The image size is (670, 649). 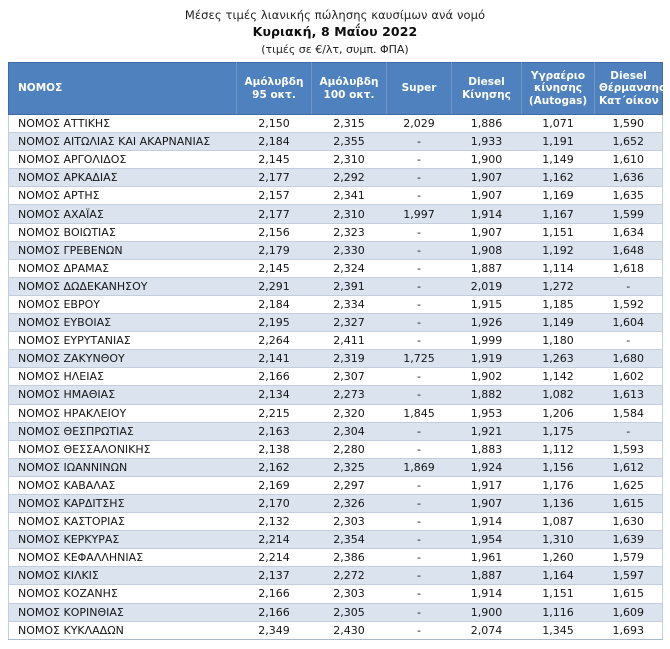 What do you see at coordinates (486, 88) in the screenshot?
I see `column-header-diesel-motion: Diesel Κίνησης` at bounding box center [486, 88].